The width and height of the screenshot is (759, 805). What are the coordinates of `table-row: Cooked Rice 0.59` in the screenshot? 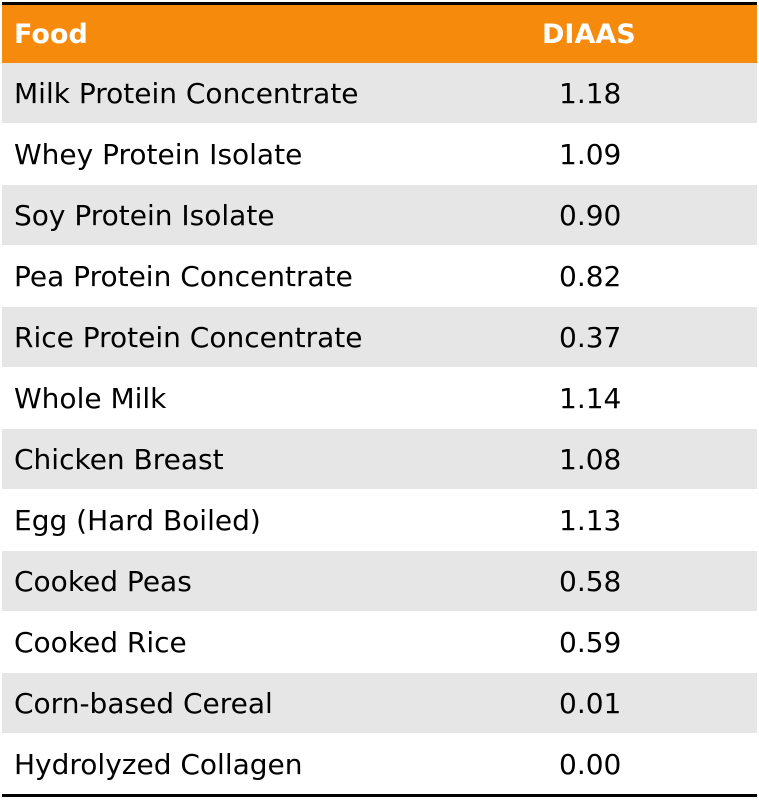 It's located at (379, 642).